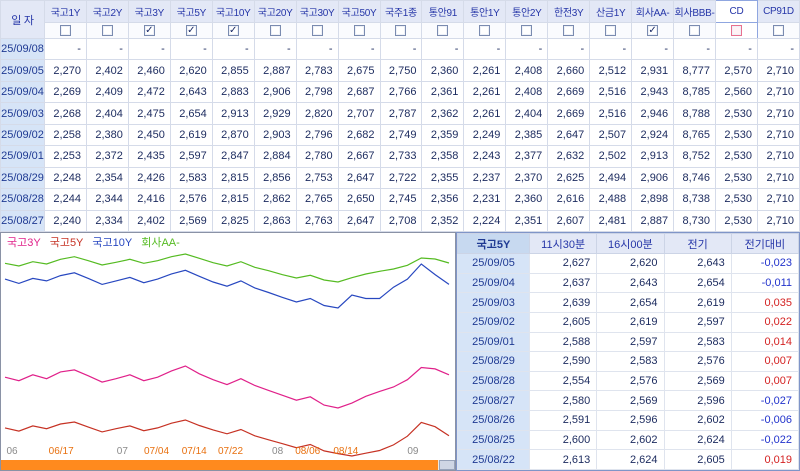 This screenshot has width=800, height=471. Describe the element at coordinates (736, 70) in the screenshot. I see `value-cell: 2,570` at that location.